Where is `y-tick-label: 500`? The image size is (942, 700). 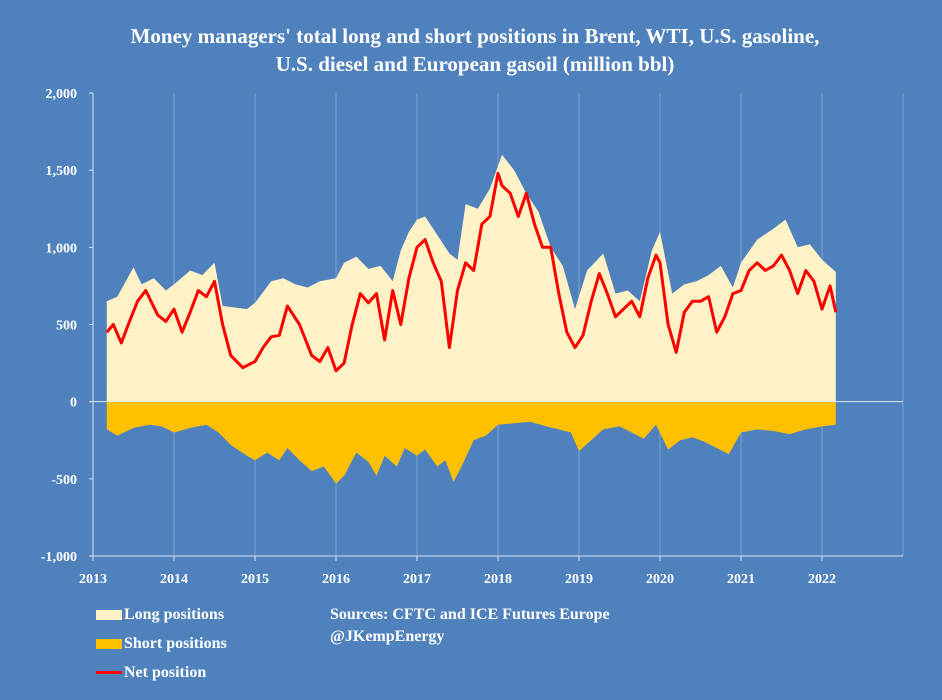 y-tick-label: 500 is located at coordinates (66, 326).